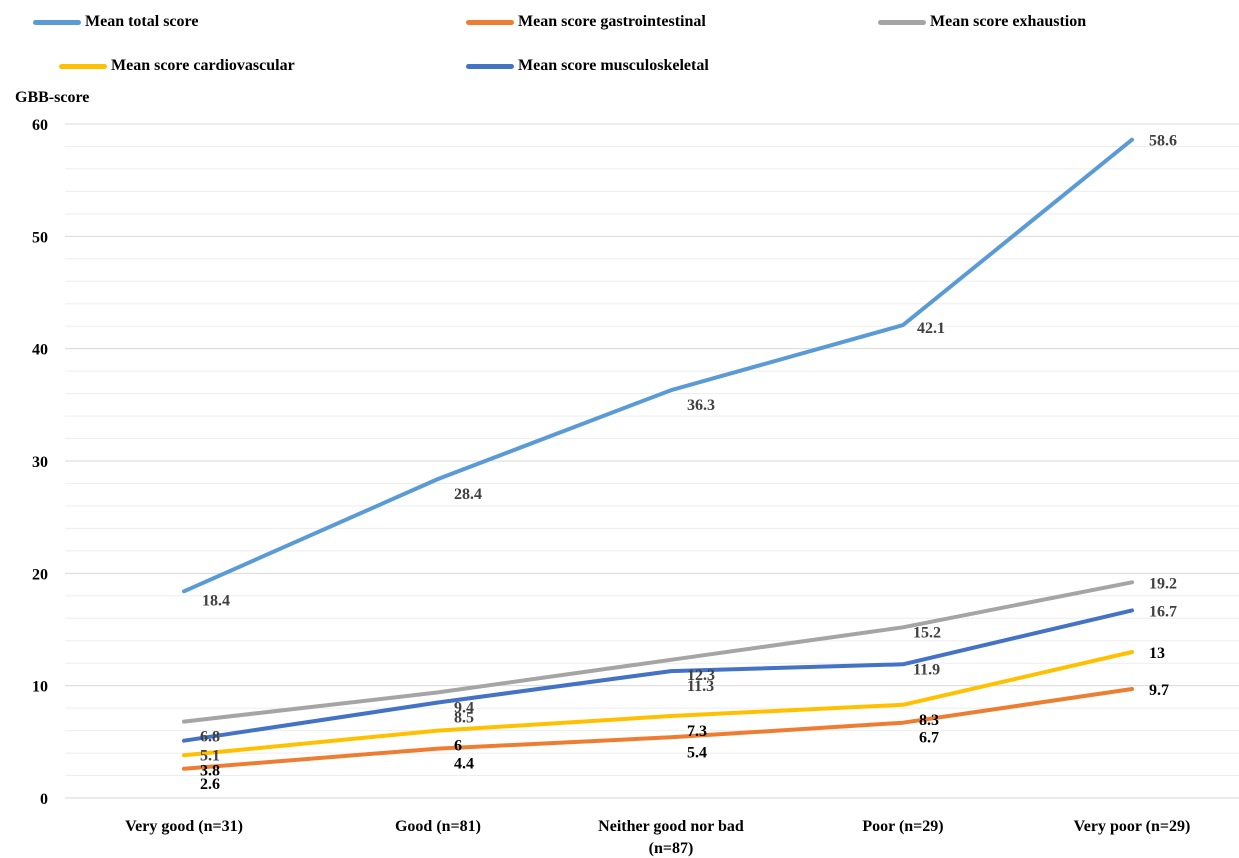 The width and height of the screenshot is (1239, 858). Describe the element at coordinates (203, 65) in the screenshot. I see `legend-label-cardiovascular: Mean score cardiovascular` at that location.